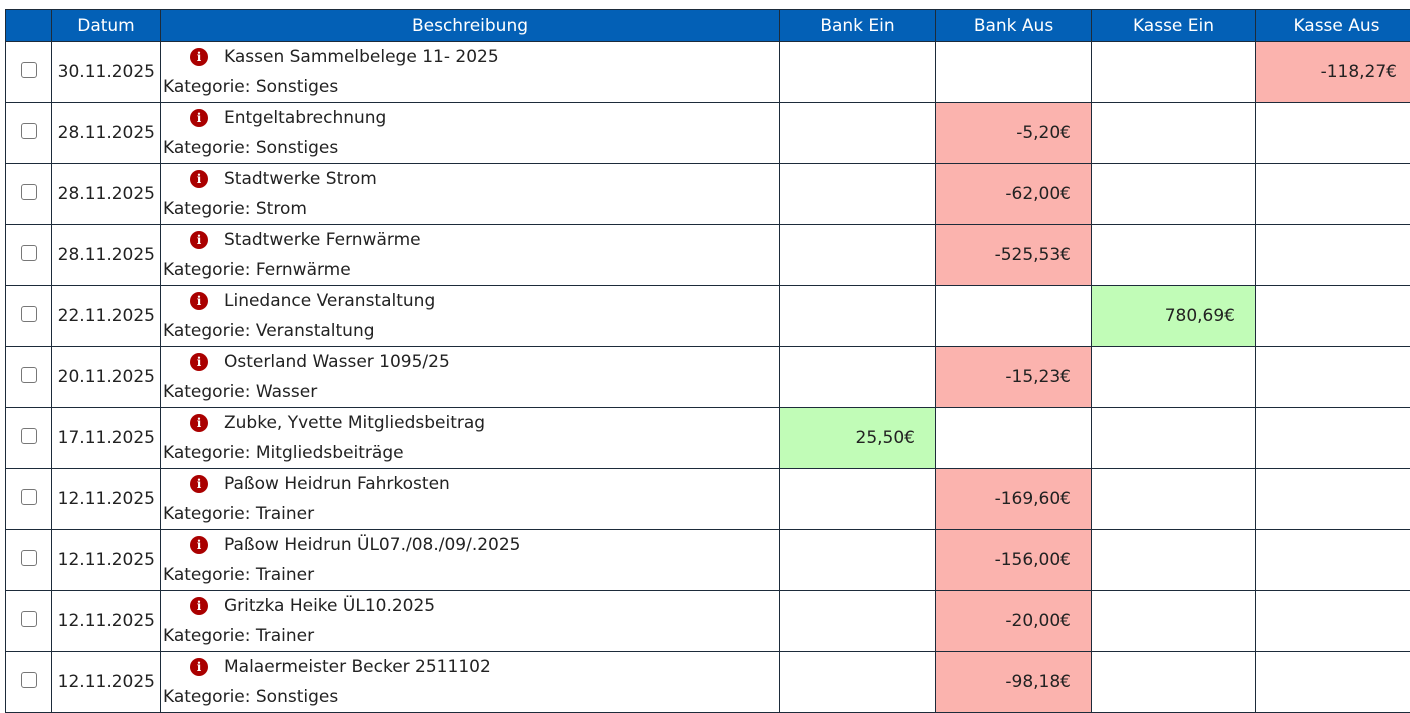 The image size is (1410, 713). Describe the element at coordinates (1333, 26) in the screenshot. I see `header-cash-out: Kasse Aus` at that location.